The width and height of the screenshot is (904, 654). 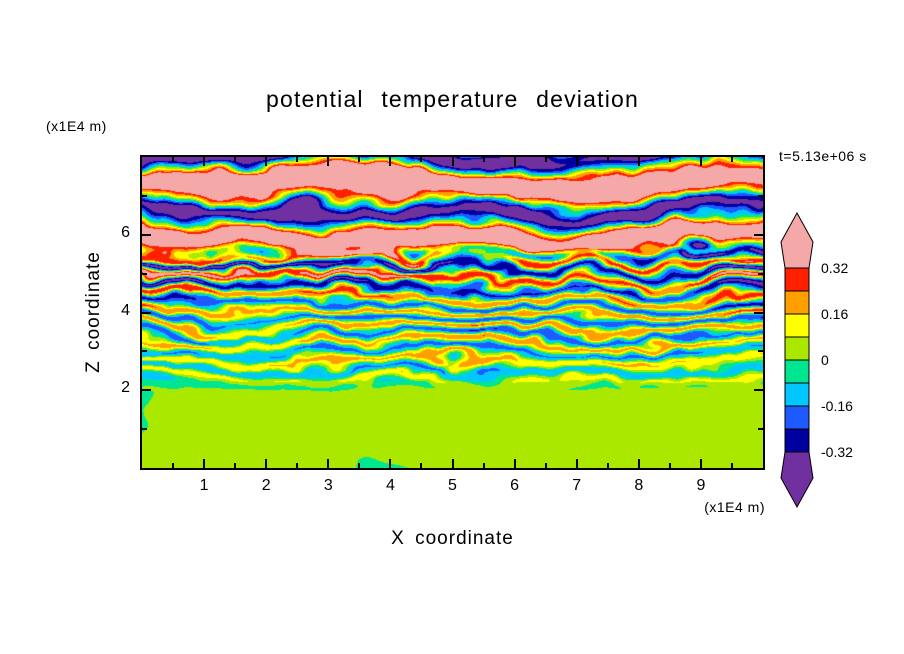 What do you see at coordinates (125, 310) in the screenshot?
I see `y-tick-label: 4` at bounding box center [125, 310].